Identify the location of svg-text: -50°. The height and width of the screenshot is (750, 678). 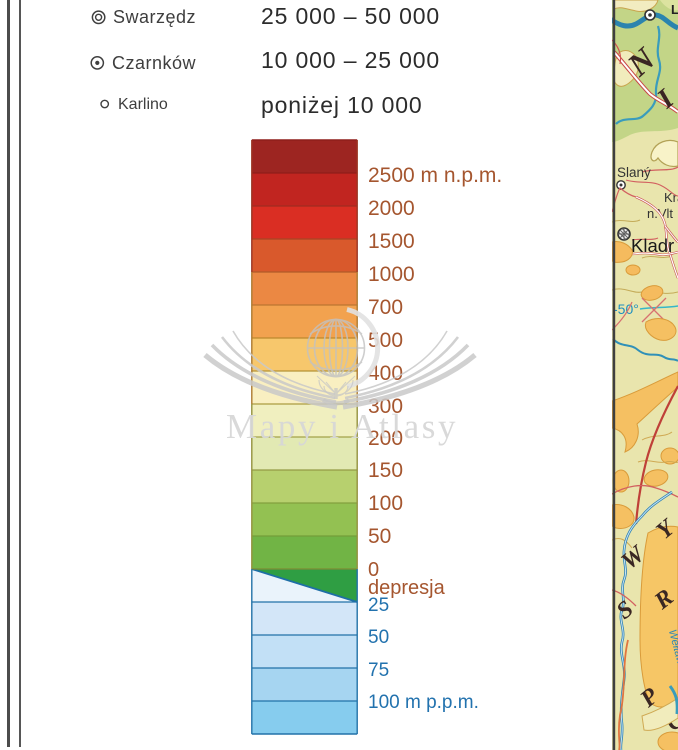
(626, 309).